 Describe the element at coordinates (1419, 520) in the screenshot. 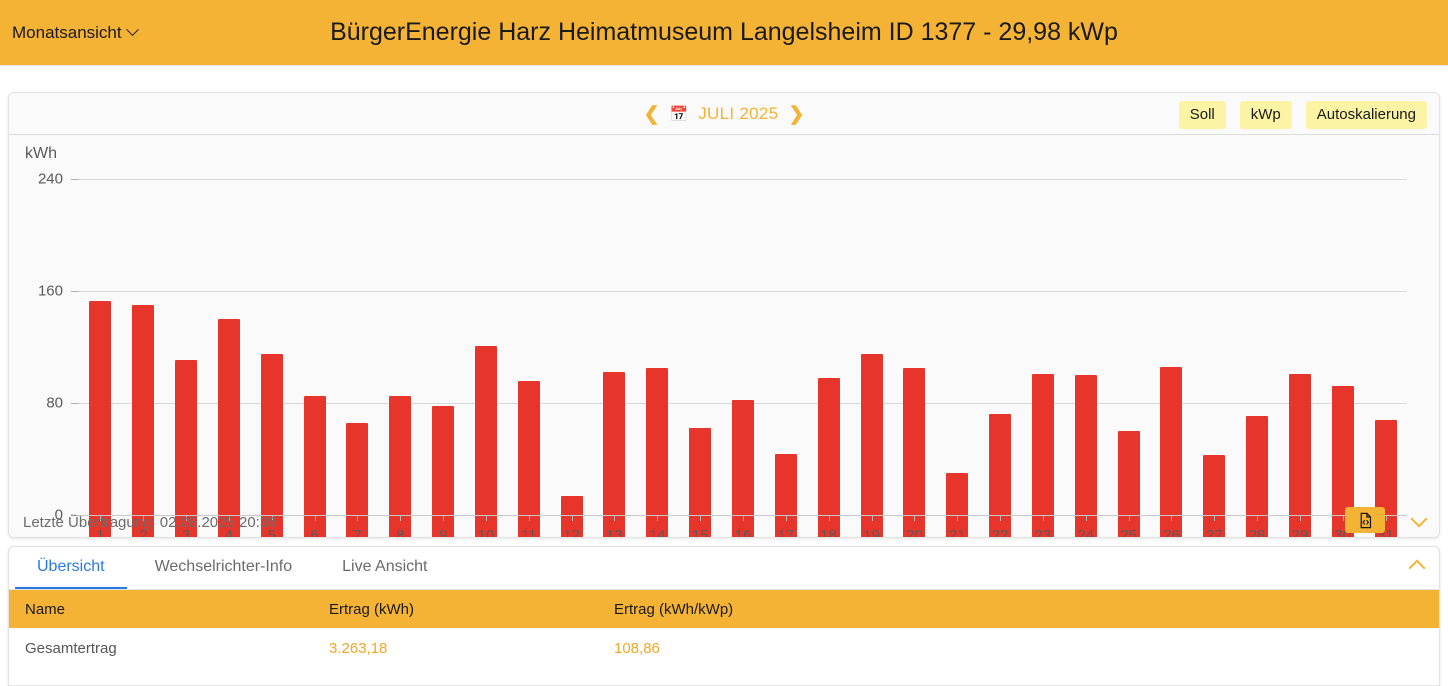

I see `chart-collapse-toggle` at that location.